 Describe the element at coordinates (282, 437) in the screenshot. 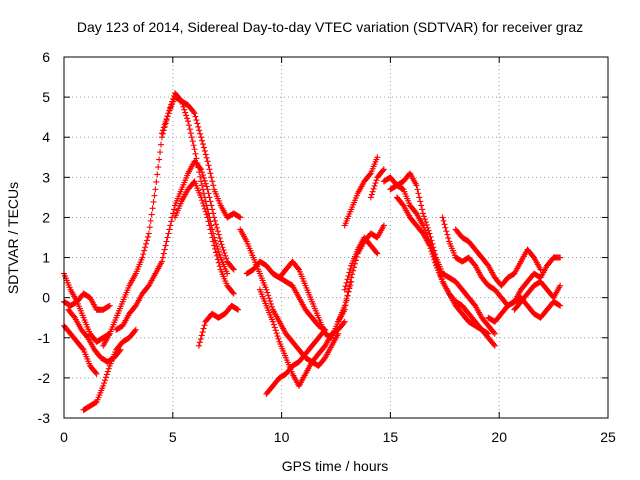

I see `x-tick-label: 10` at that location.